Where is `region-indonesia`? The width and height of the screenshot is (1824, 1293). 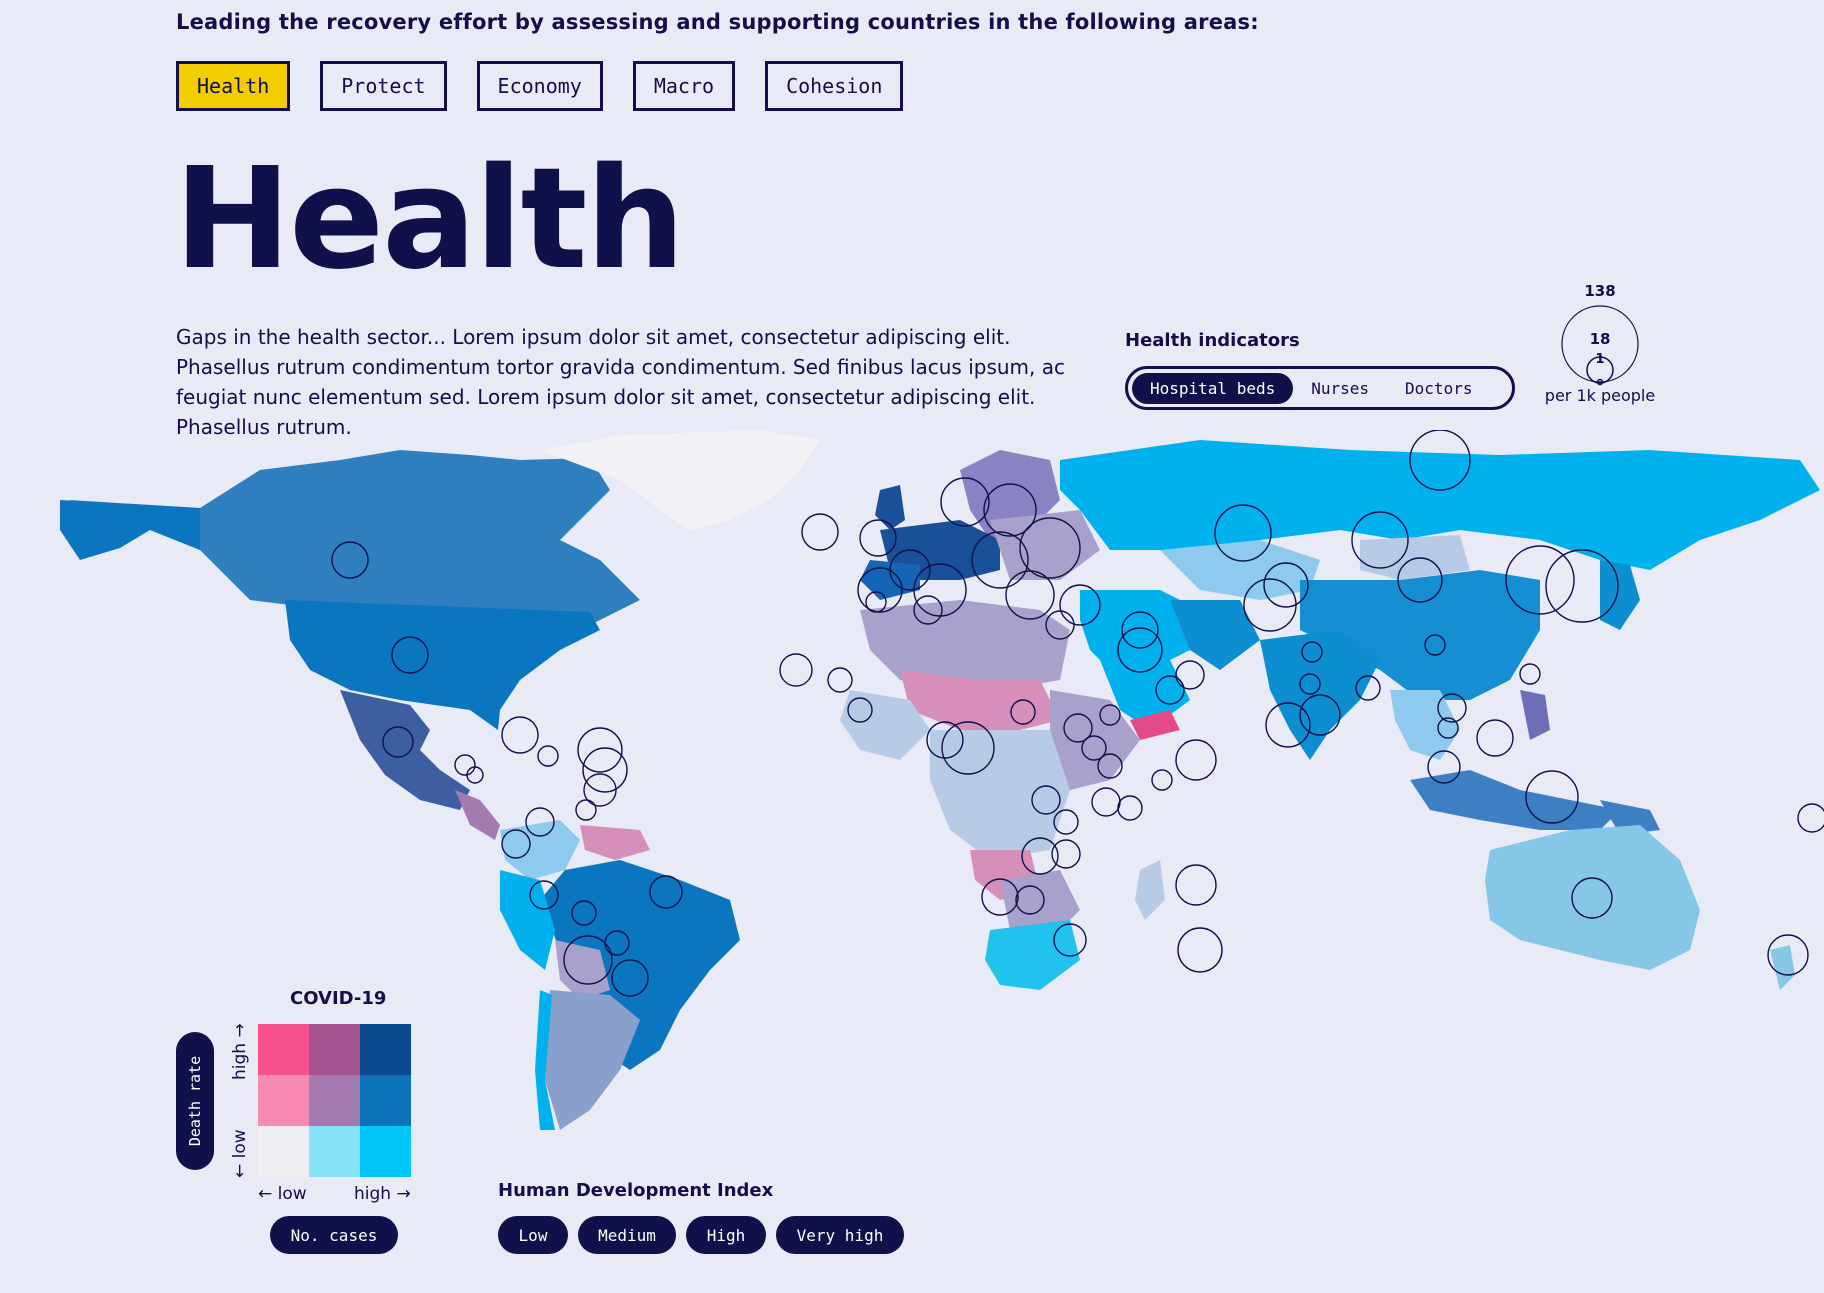 region-indonesia is located at coordinates (1515, 800).